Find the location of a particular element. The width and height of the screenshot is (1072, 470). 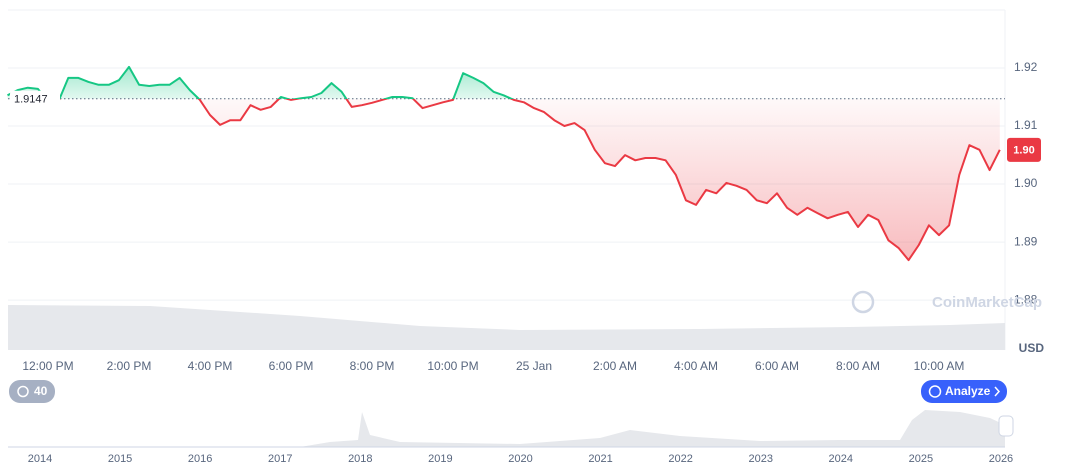

price-tag is located at coordinates (1024, 149).